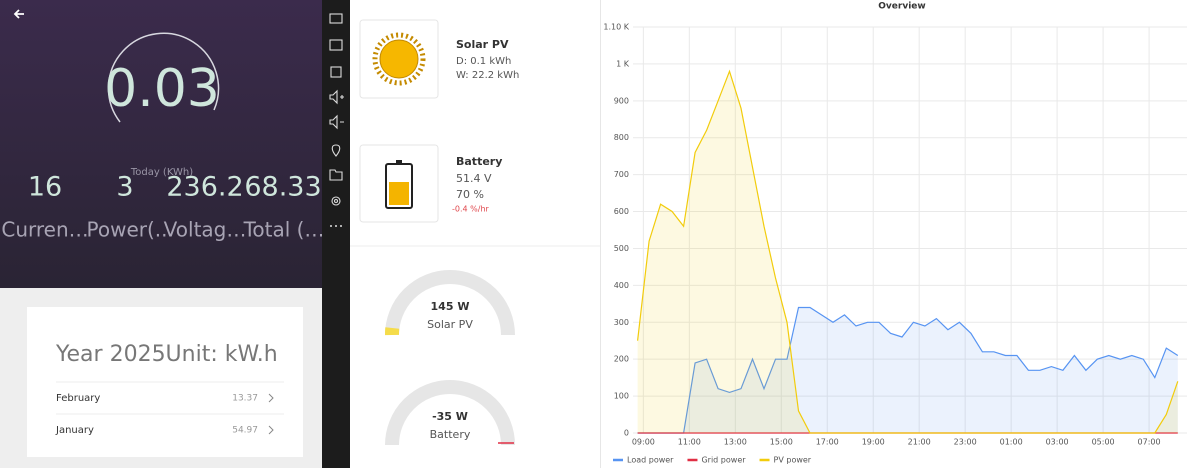 The image size is (1200, 472). Describe the element at coordinates (78, 398) in the screenshot. I see `month: February` at that location.